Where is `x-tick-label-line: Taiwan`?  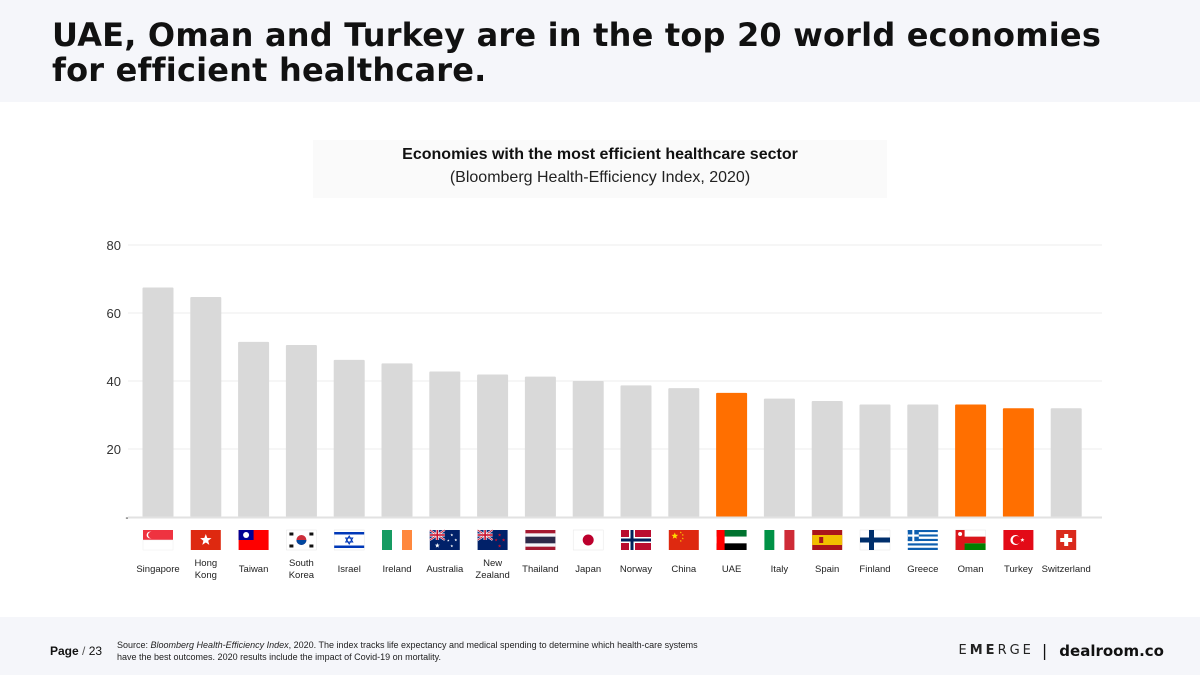 x-tick-label-line: Taiwan is located at coordinates (254, 569).